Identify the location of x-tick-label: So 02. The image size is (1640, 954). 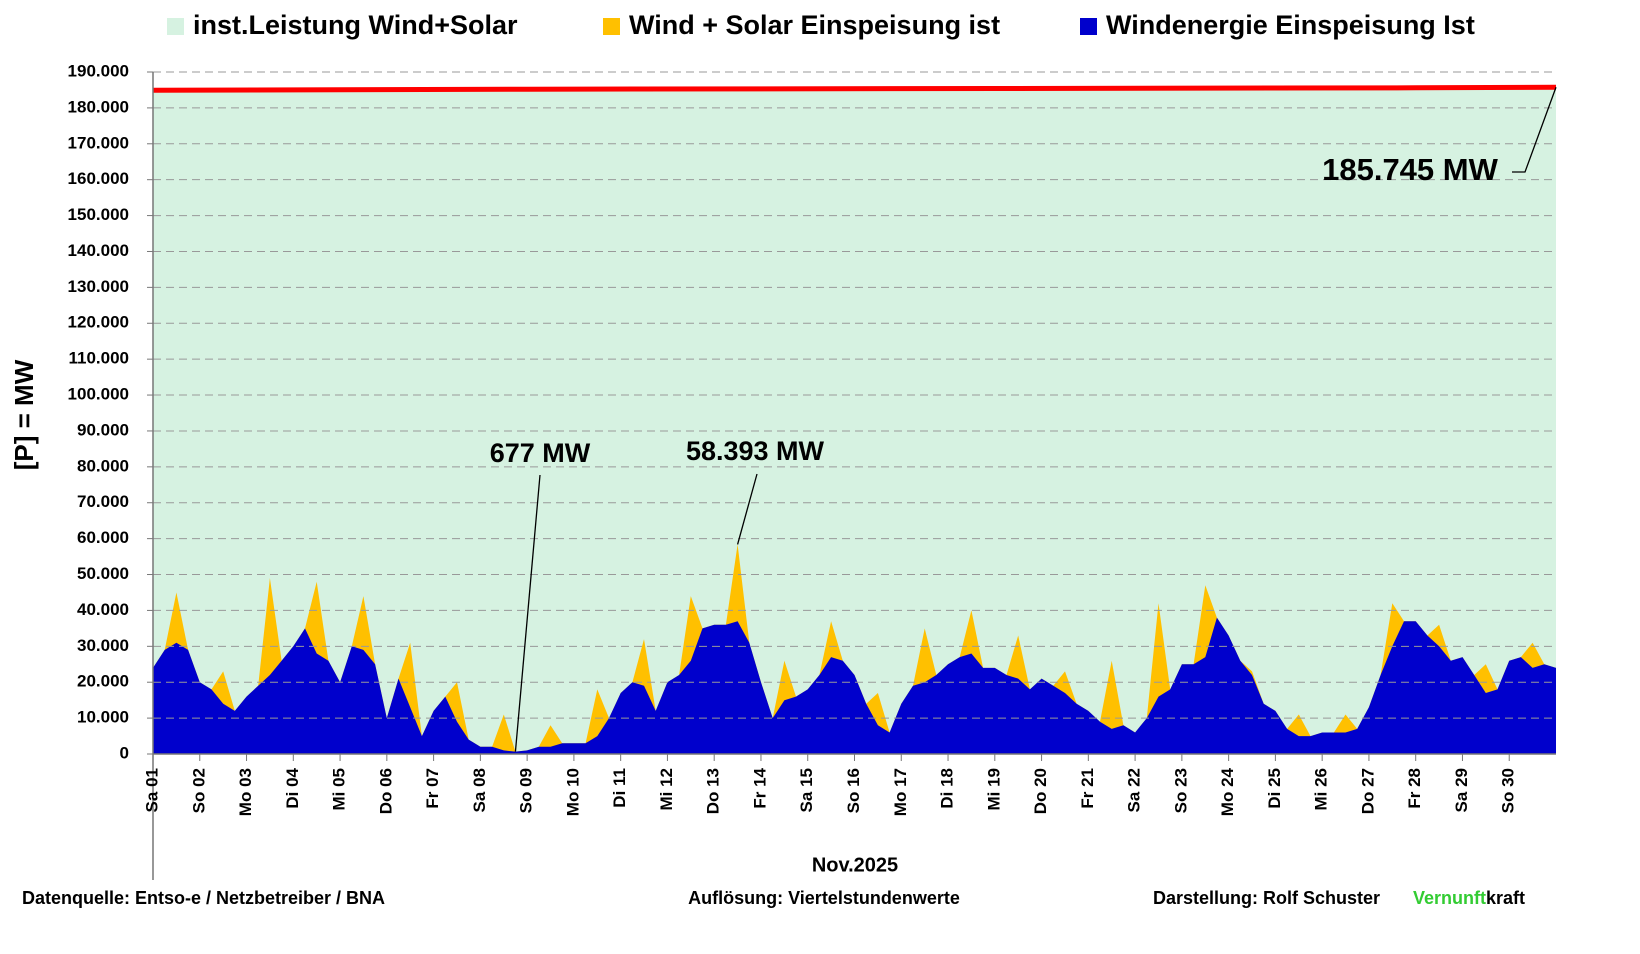
(198, 790).